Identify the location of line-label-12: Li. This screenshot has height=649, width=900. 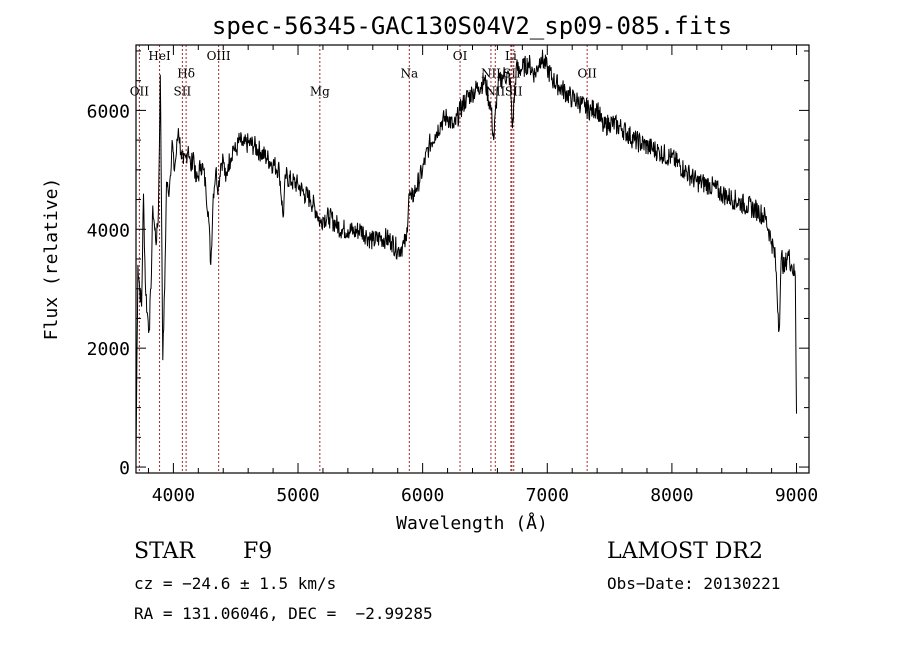
(511, 56).